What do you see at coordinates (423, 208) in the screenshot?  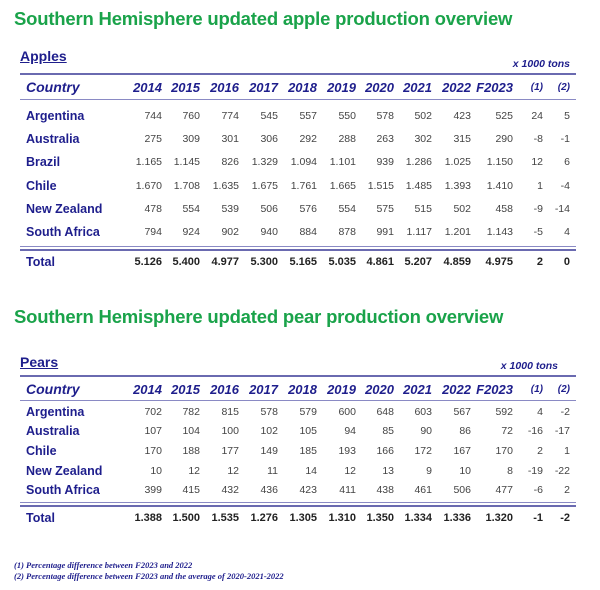 I see `cell-2021: 515` at bounding box center [423, 208].